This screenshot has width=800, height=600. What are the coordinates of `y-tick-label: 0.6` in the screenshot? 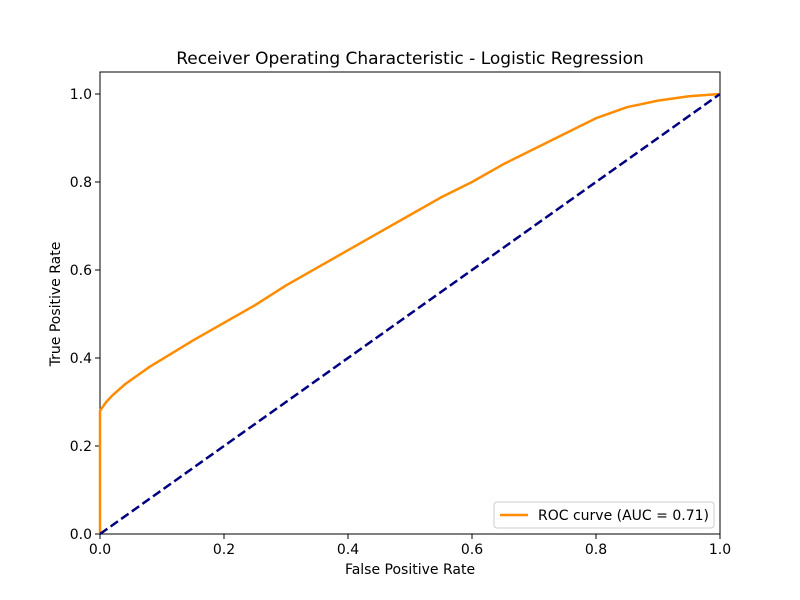 It's located at (81, 271).